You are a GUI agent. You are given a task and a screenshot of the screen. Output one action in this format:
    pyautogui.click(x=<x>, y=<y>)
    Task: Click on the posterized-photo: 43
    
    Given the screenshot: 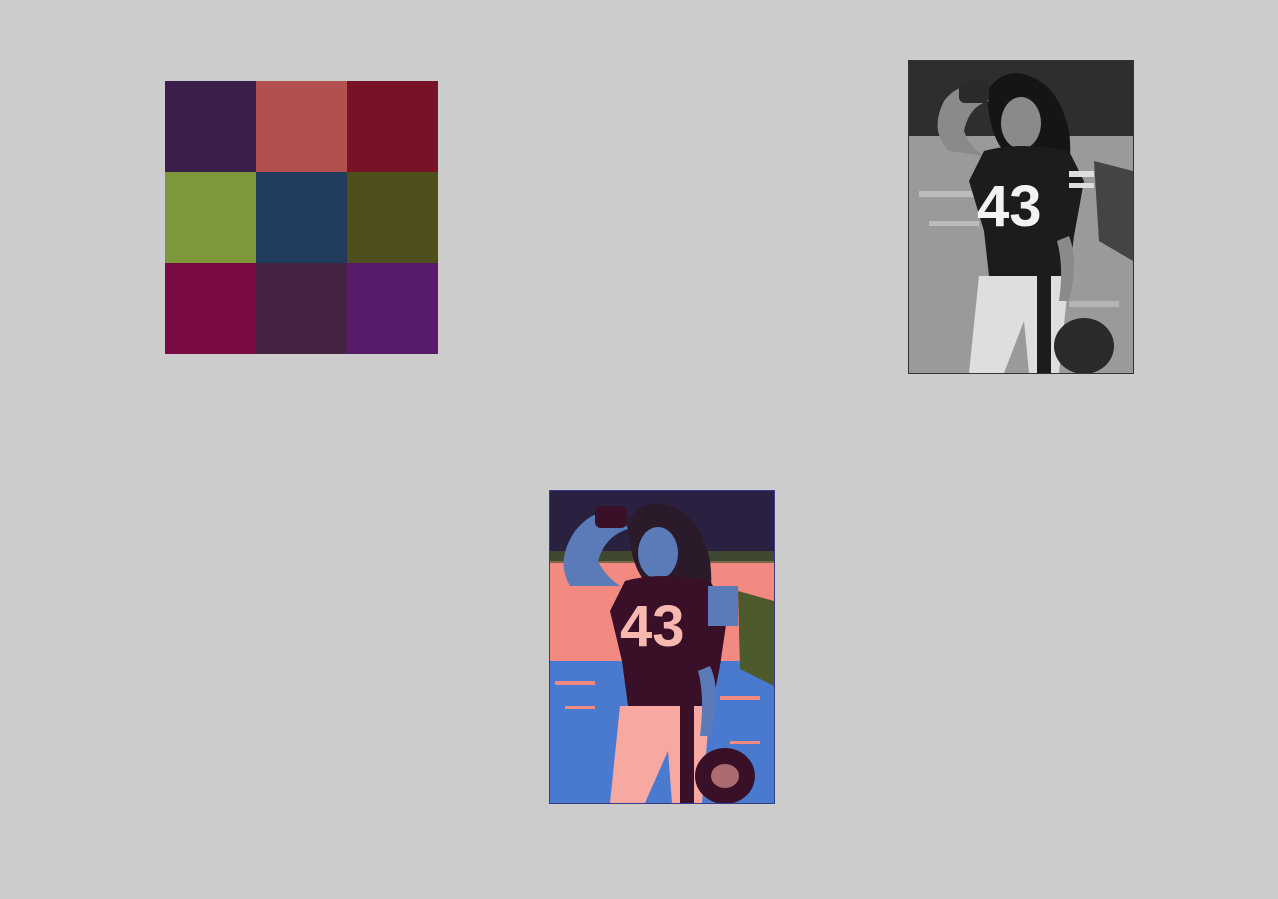 What is the action you would take?
    pyautogui.click(x=662, y=647)
    